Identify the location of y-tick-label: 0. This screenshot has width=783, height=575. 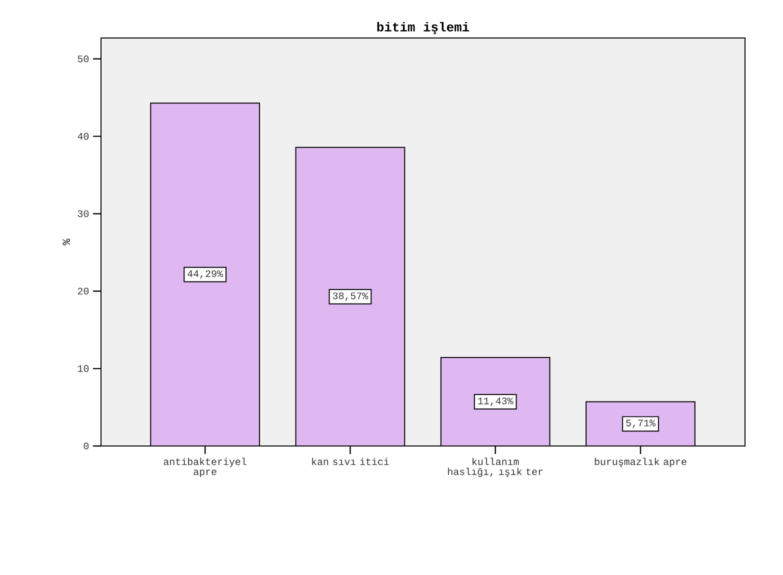
(86, 446).